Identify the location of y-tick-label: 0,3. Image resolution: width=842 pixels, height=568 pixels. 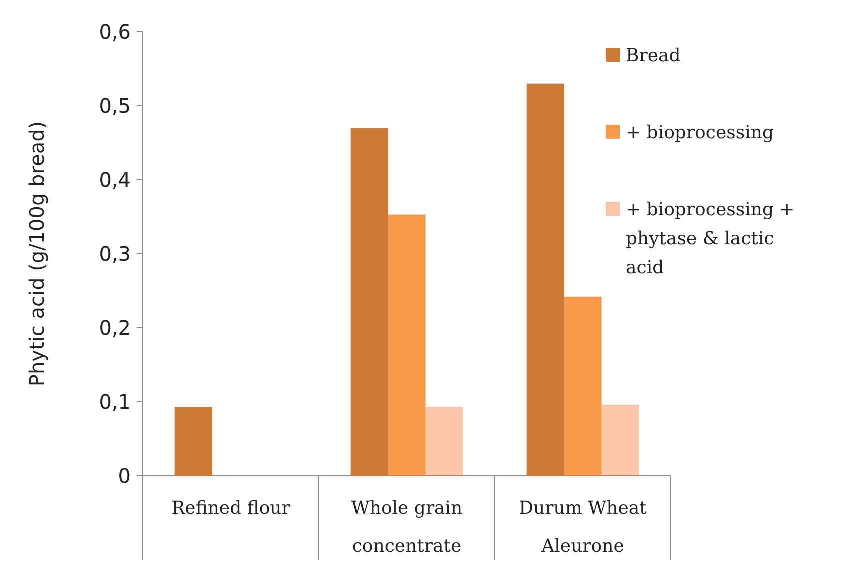
(115, 254).